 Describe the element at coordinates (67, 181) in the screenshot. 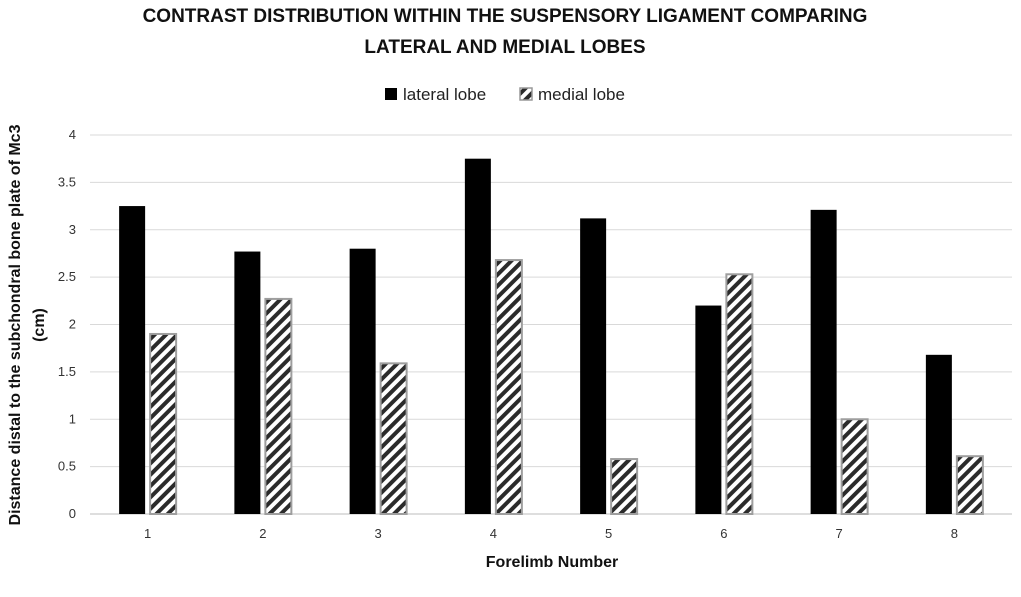

I see `y-tick-label: 3.5` at that location.